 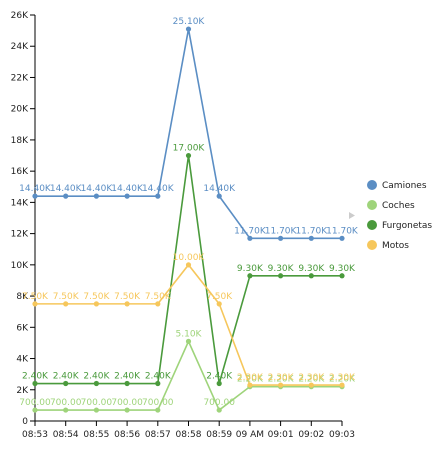 I want to click on y-axis: 0 2K 4K 6K 8K 10K 12K 14K 16K 18K 20K 22K 24K 26K, so click(x=23, y=219).